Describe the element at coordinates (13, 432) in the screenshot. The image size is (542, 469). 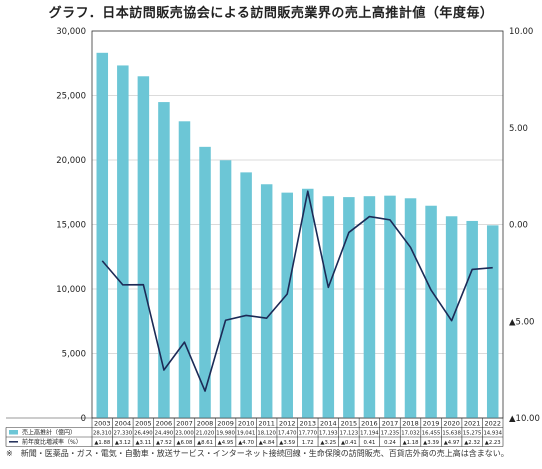
I see `legend-swatch-bar` at that location.